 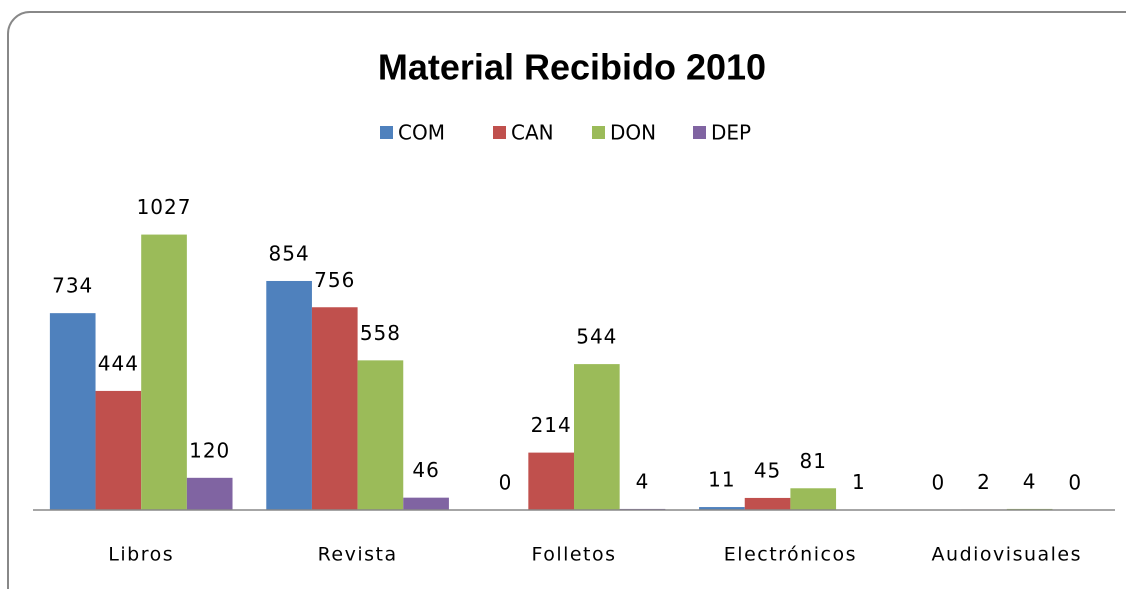 What do you see at coordinates (633, 133) in the screenshot?
I see `legend-label: DON` at bounding box center [633, 133].